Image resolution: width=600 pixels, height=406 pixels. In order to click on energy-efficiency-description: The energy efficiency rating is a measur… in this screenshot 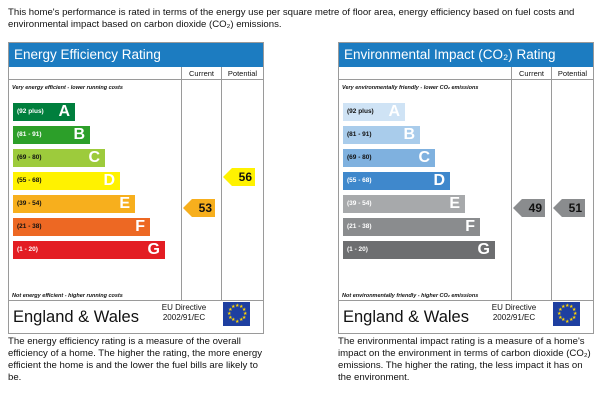, I will do `click(135, 359)`.